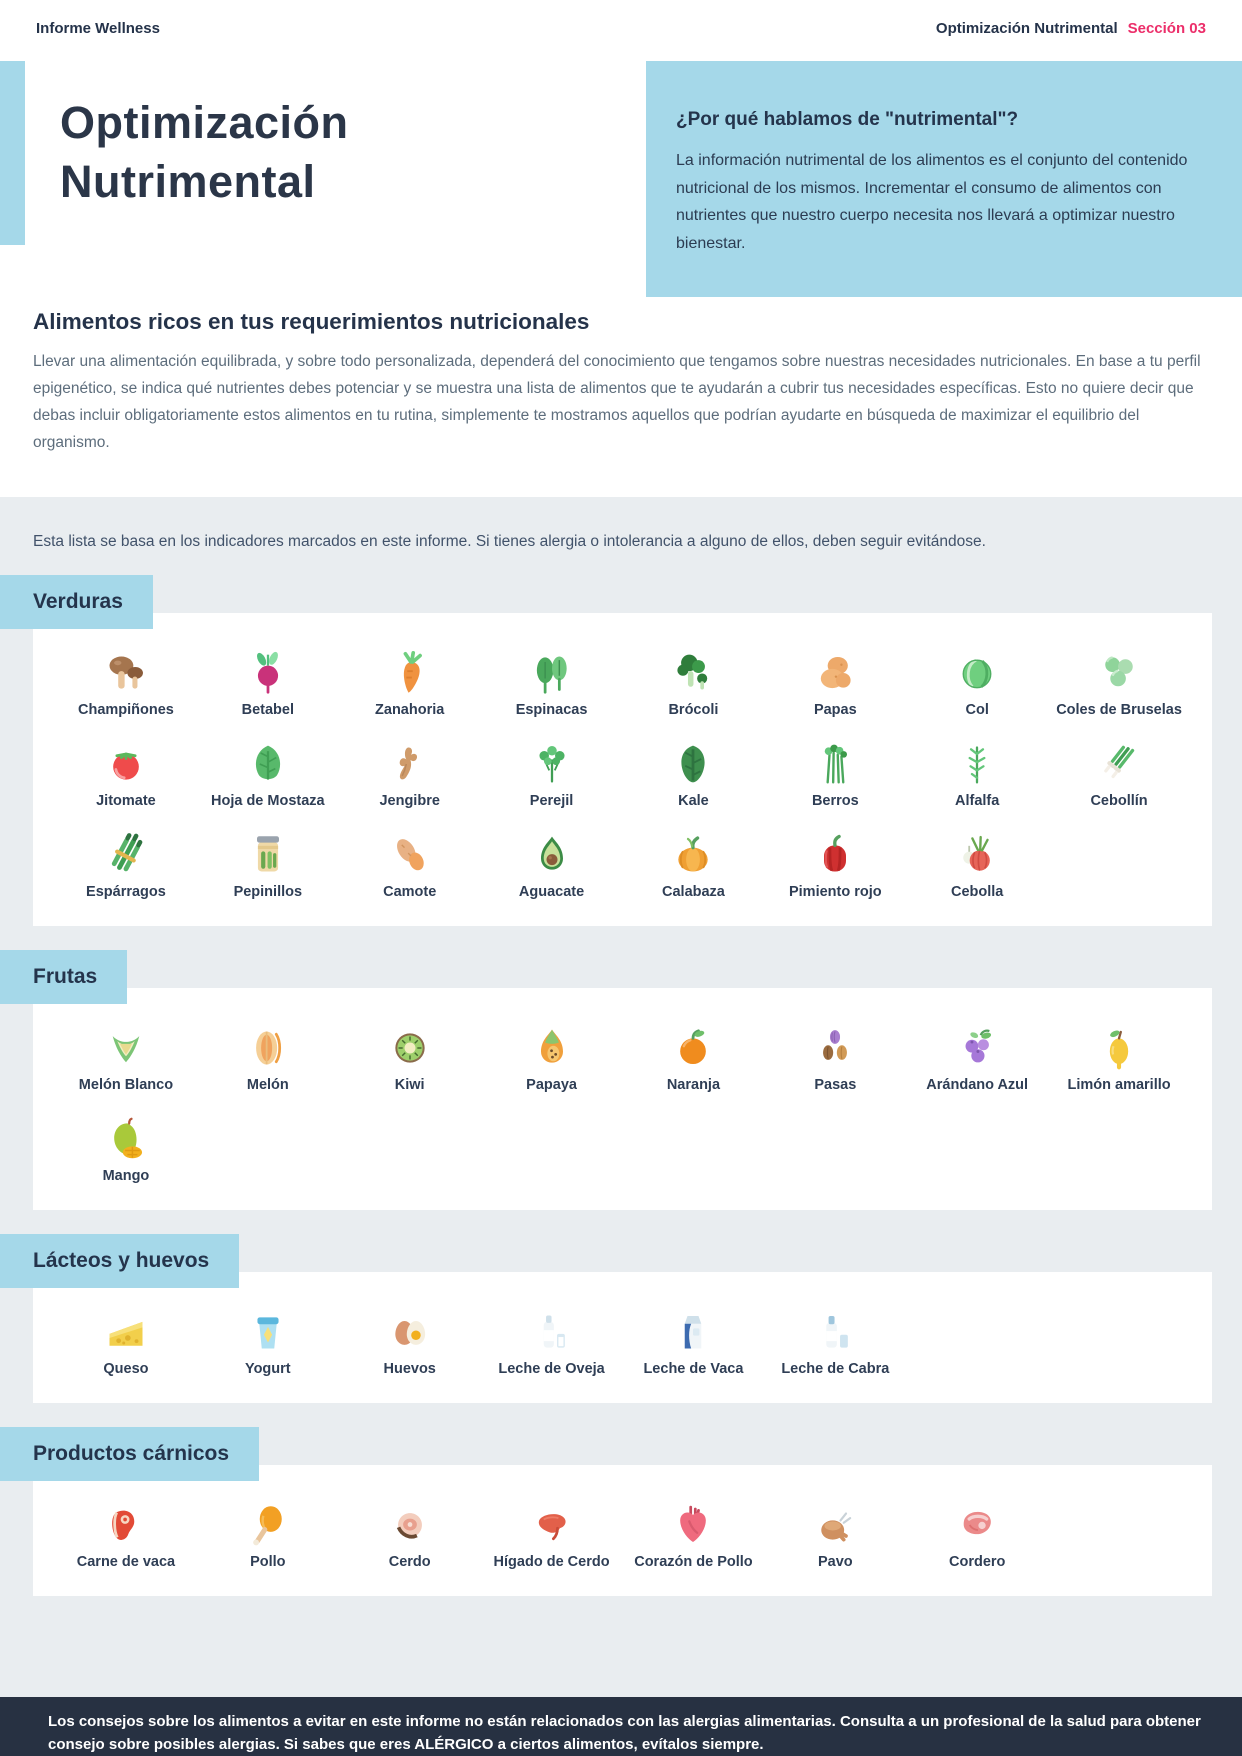 Image resolution: width=1242 pixels, height=1756 pixels. I want to click on kiwi-icon, so click(410, 1048).